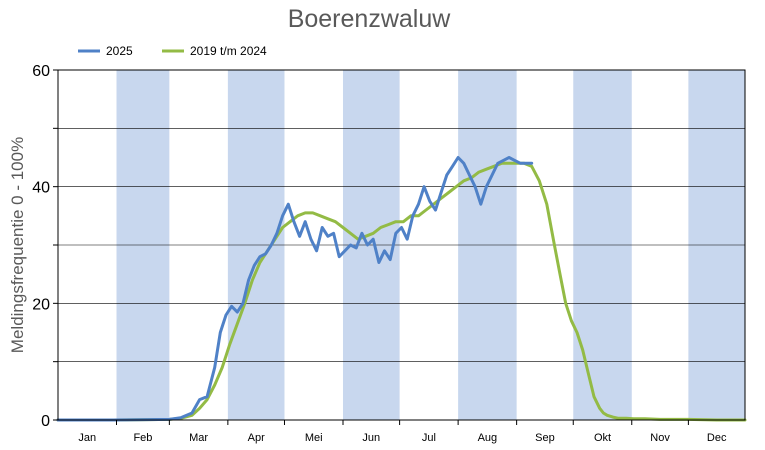 The image size is (765, 450). I want to click on y-tick-label: 0, so click(45, 421).